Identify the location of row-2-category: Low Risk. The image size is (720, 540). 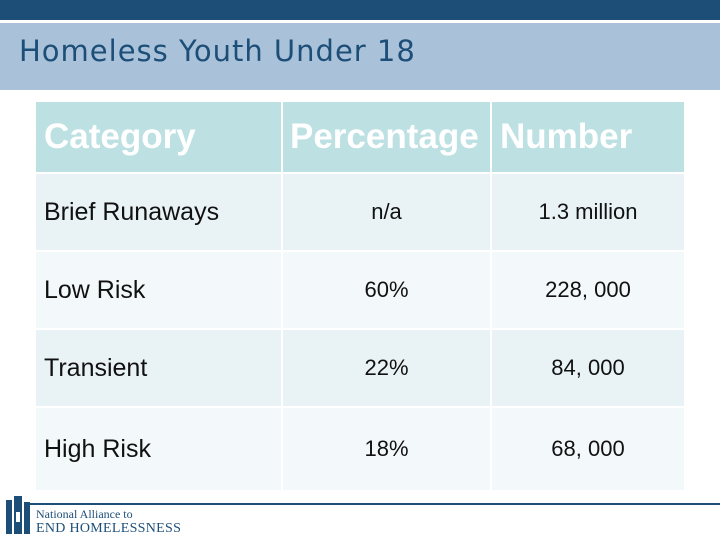
(158, 290).